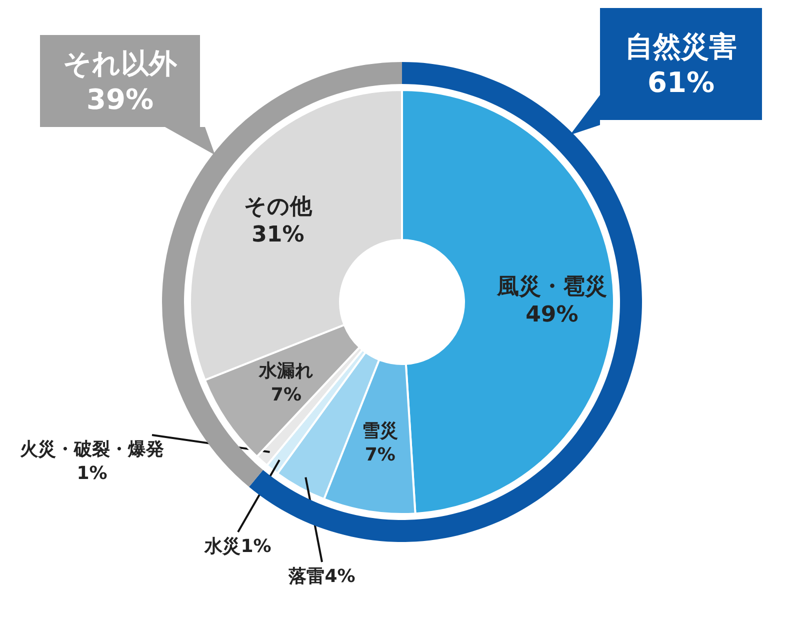  What do you see at coordinates (681, 82) in the screenshot?
I see `data-label: 61%` at bounding box center [681, 82].